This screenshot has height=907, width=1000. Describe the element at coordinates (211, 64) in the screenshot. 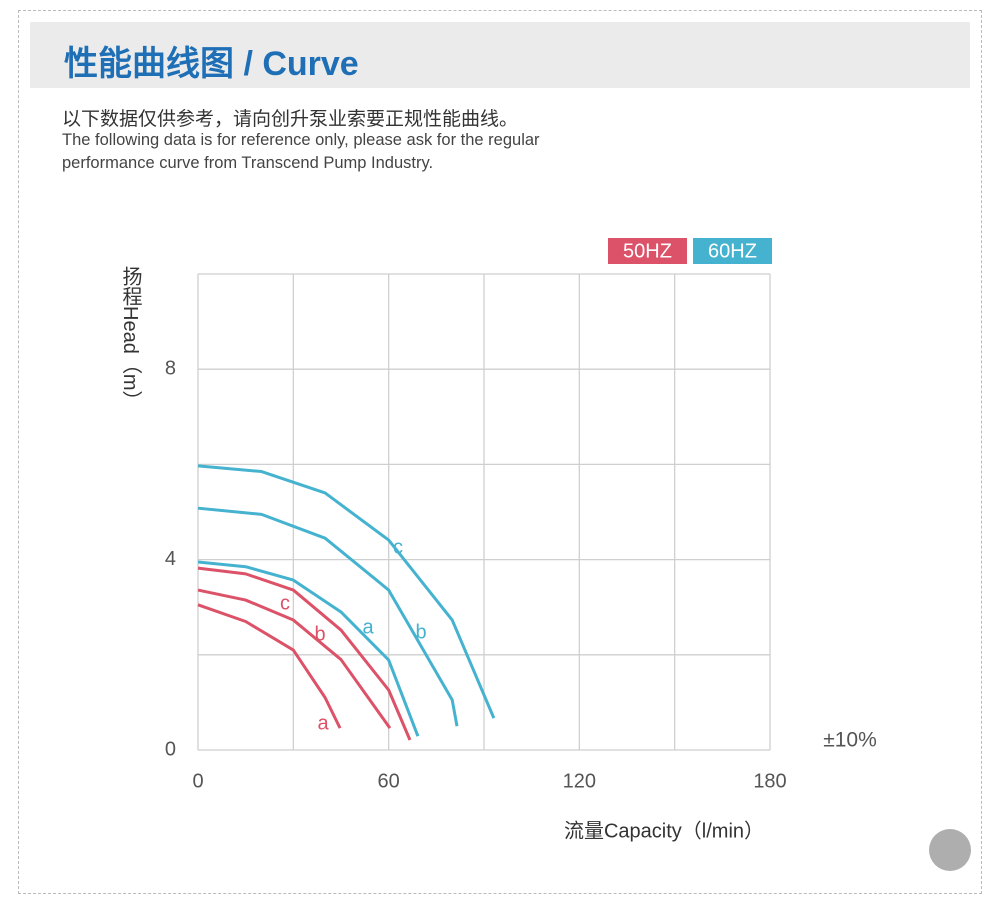

I see `title: 性能曲线图 / Curve` at that location.